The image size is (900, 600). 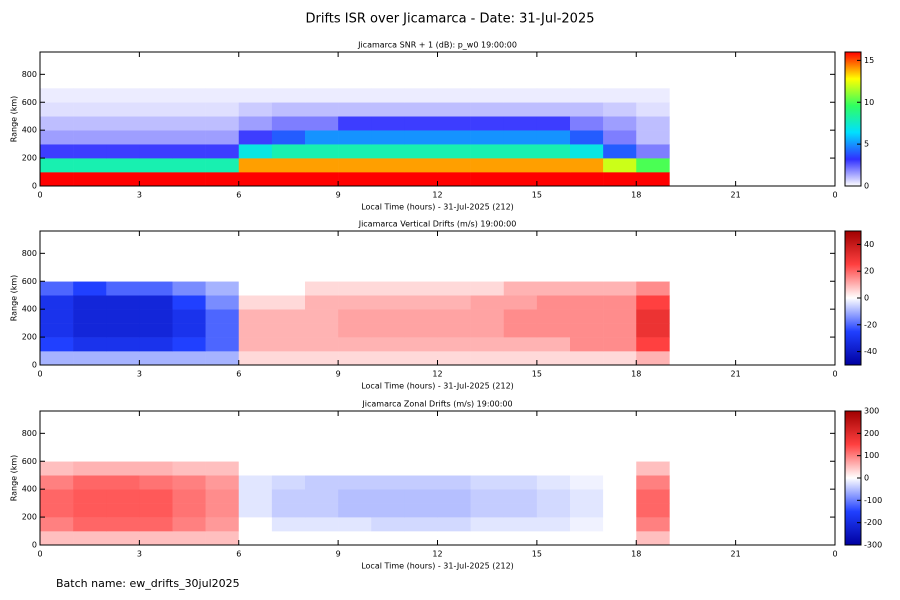 I want to click on colorbar-tick-label: -20, so click(x=870, y=324).